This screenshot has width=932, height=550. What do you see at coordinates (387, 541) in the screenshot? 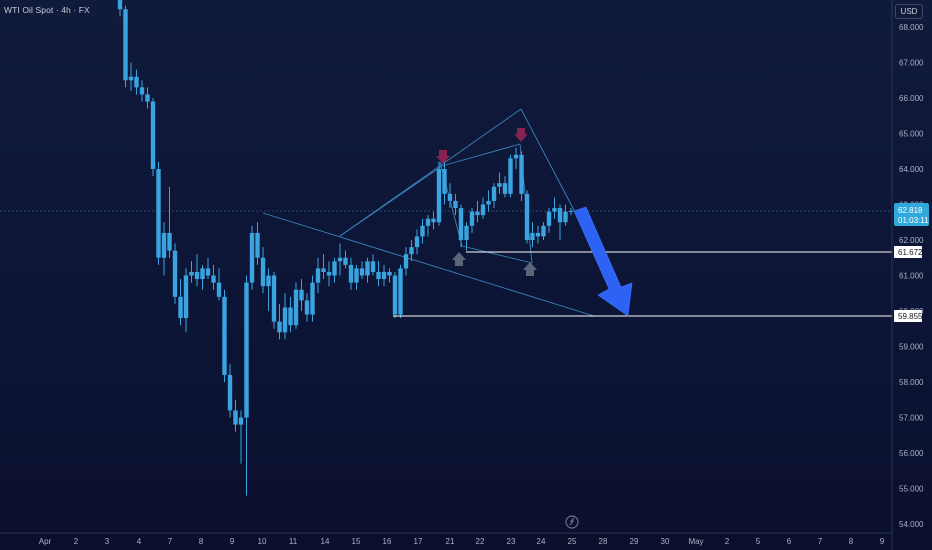
I see `x-tick-label: 16` at bounding box center [387, 541].